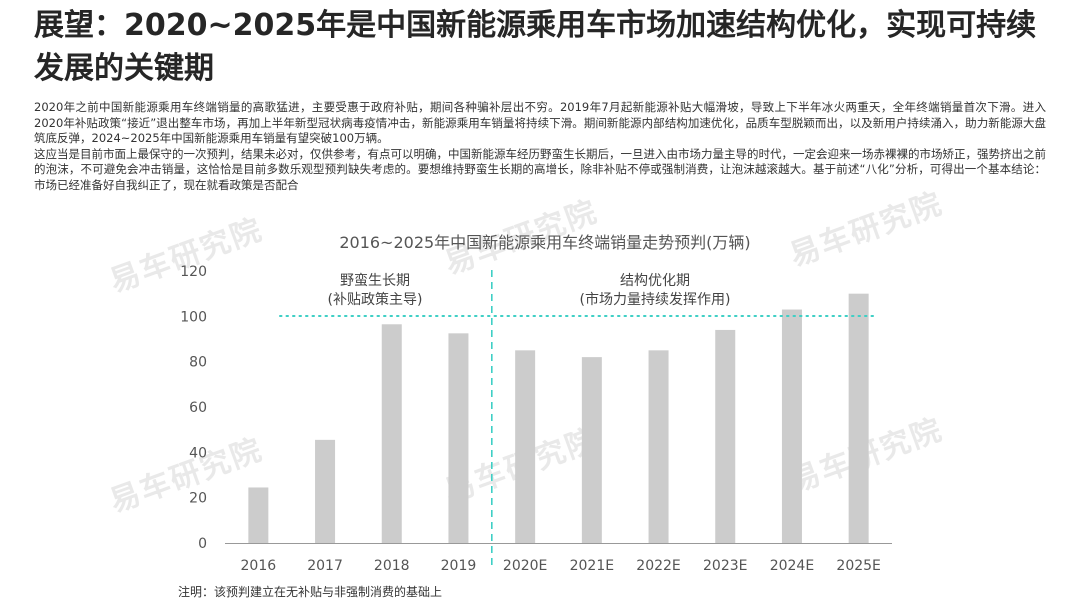 This screenshot has width=1080, height=608. Describe the element at coordinates (325, 491) in the screenshot. I see `bar-2017` at that location.